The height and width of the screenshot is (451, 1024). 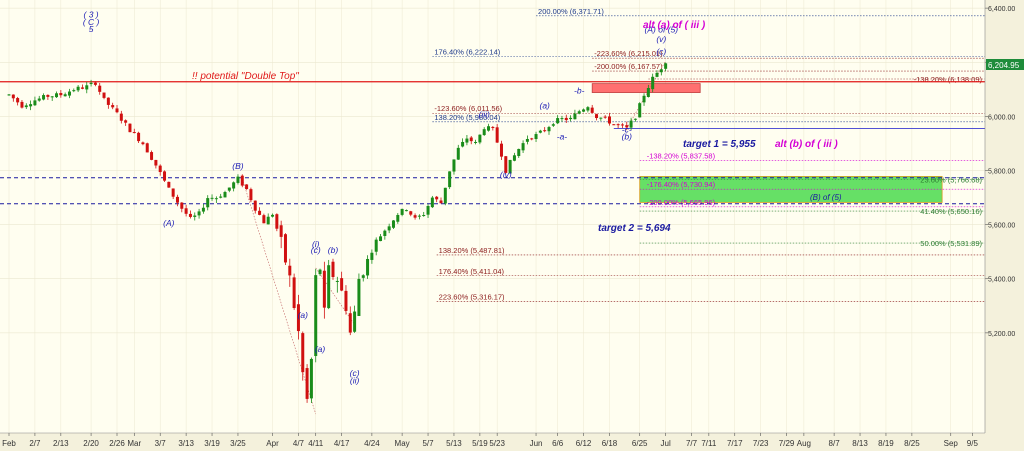 What do you see at coordinates (912, 443) in the screenshot?
I see `x-tick-label: 8/25` at bounding box center [912, 443].